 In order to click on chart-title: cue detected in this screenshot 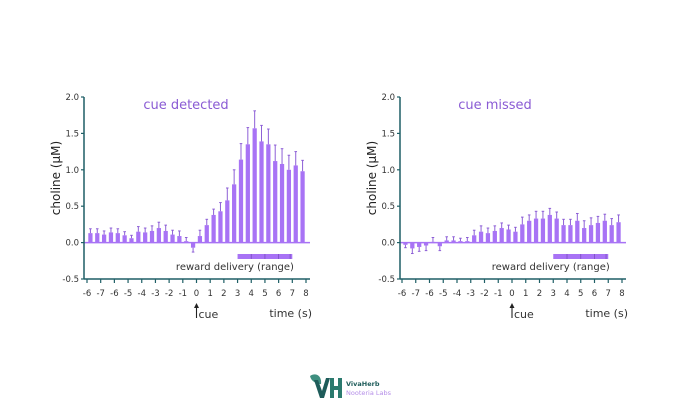, I will do `click(185, 105)`.